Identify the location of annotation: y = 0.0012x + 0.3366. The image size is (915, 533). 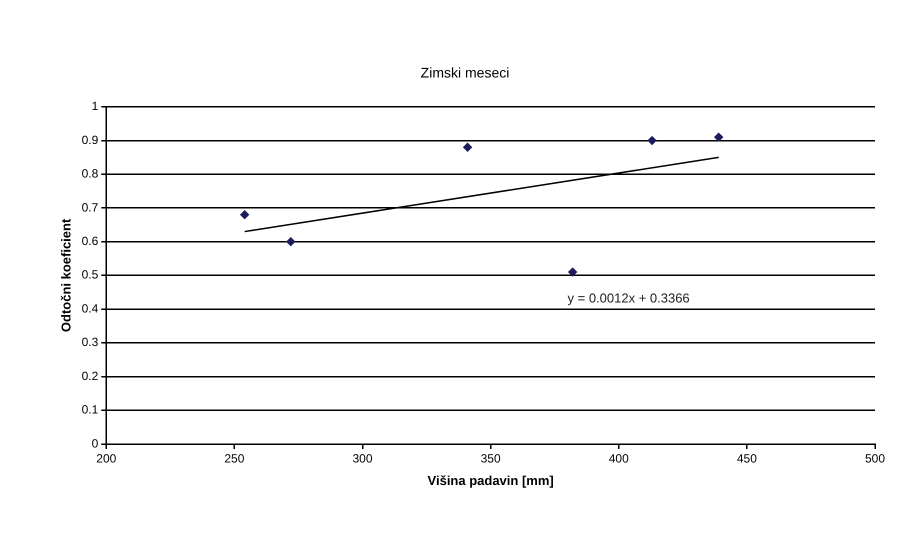
(629, 298).